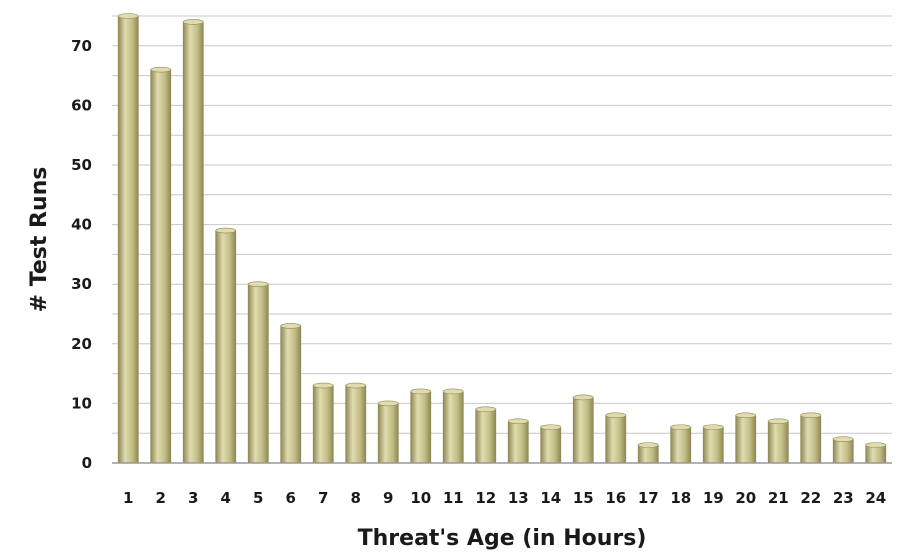  What do you see at coordinates (81, 284) in the screenshot?
I see `y-tick-label: 30` at bounding box center [81, 284].